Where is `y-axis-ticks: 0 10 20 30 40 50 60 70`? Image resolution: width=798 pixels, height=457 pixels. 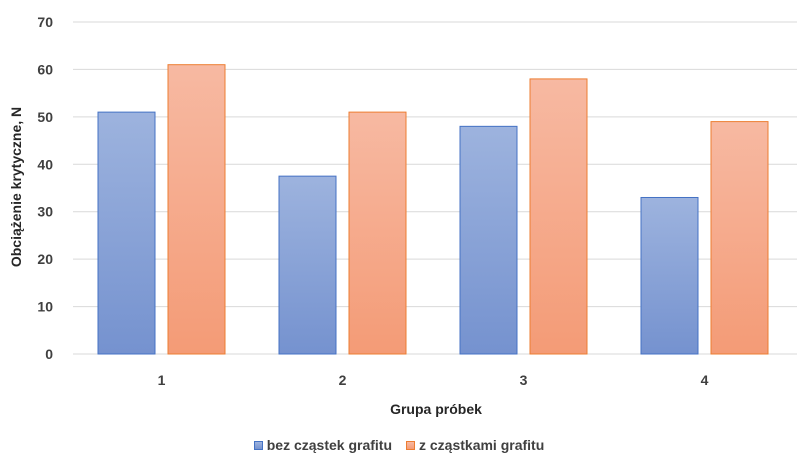
y-axis-ticks: 0 10 20 30 40 50 60 70 is located at coordinates (45, 188).